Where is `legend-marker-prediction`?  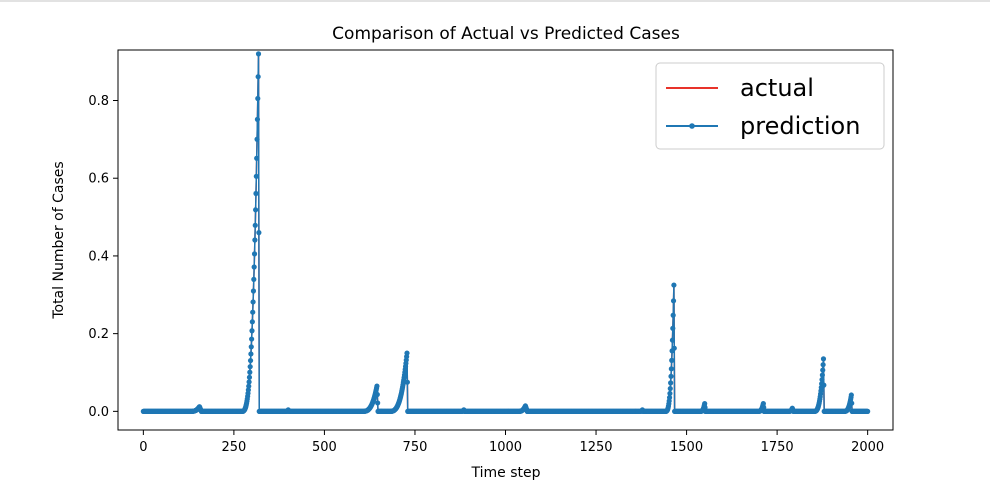 legend-marker-prediction is located at coordinates (692, 126).